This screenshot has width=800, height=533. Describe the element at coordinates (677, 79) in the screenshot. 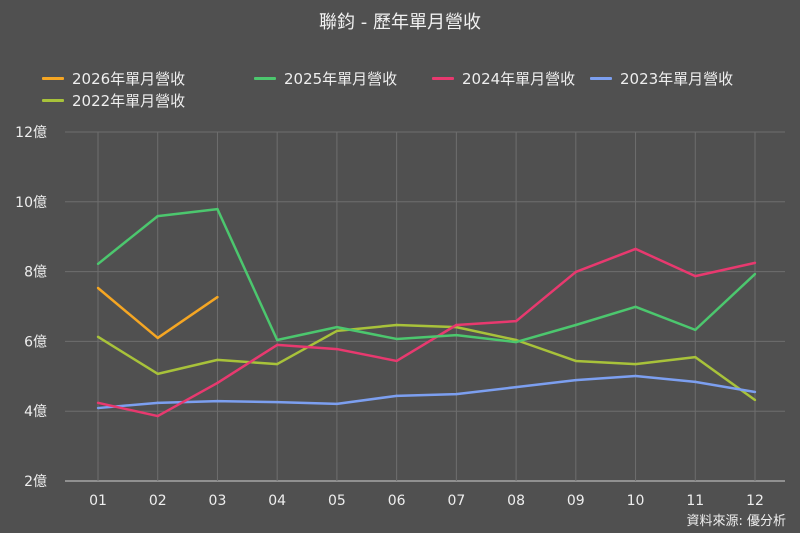

I see `legend-label: 2023年單月營收` at that location.